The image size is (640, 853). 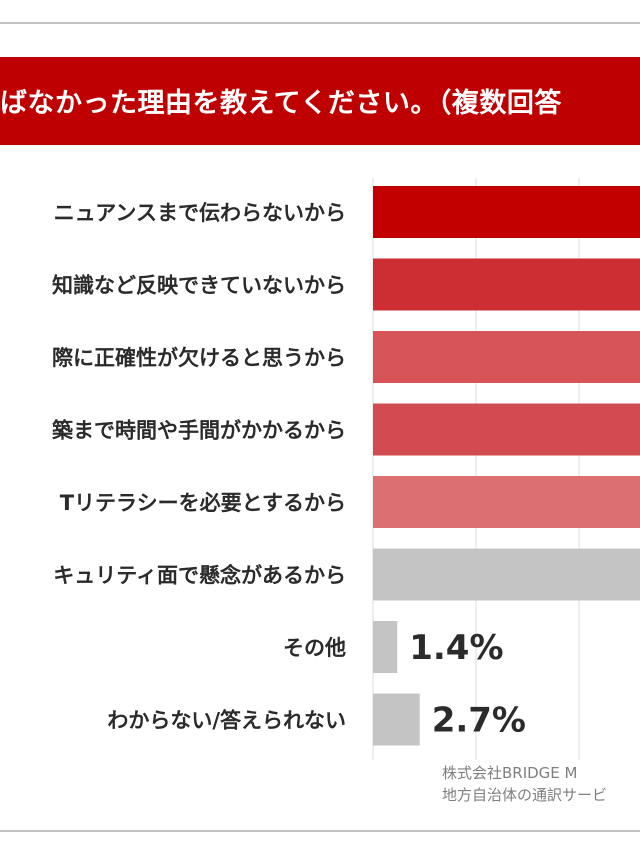 I want to click on source-line-1: 株式会社BRIDGE M, so click(x=510, y=773).